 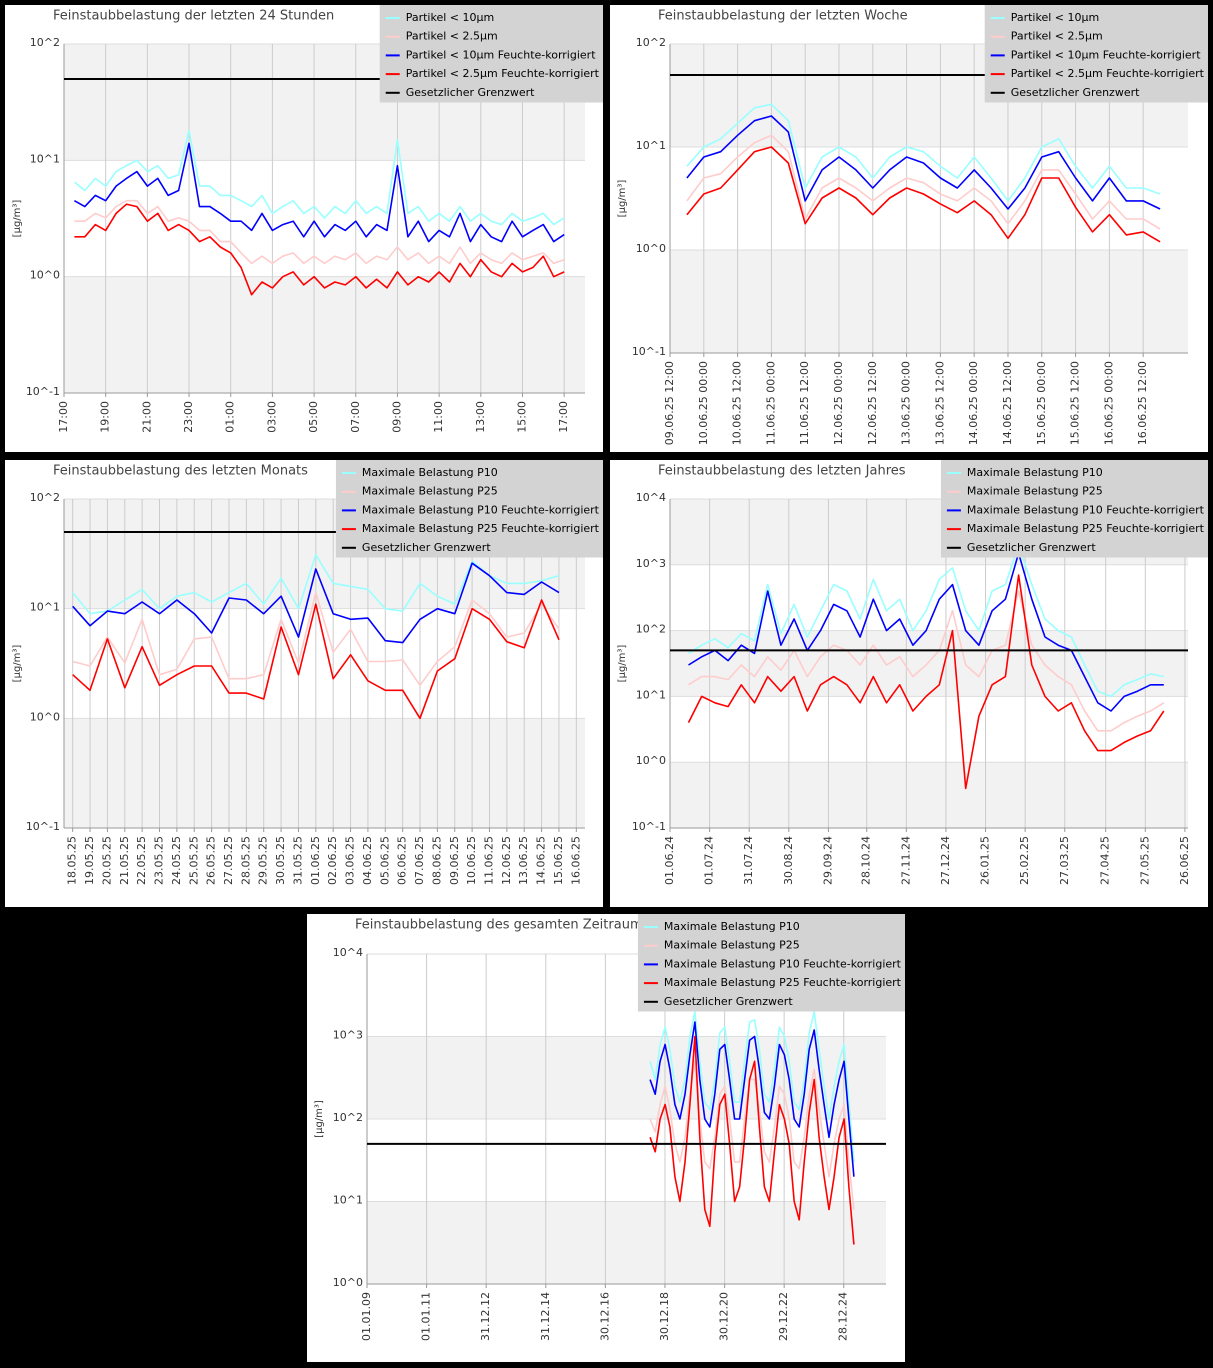 What do you see at coordinates (488, 860) in the screenshot?
I see `x-tick-label: 11.06.25` at bounding box center [488, 860].